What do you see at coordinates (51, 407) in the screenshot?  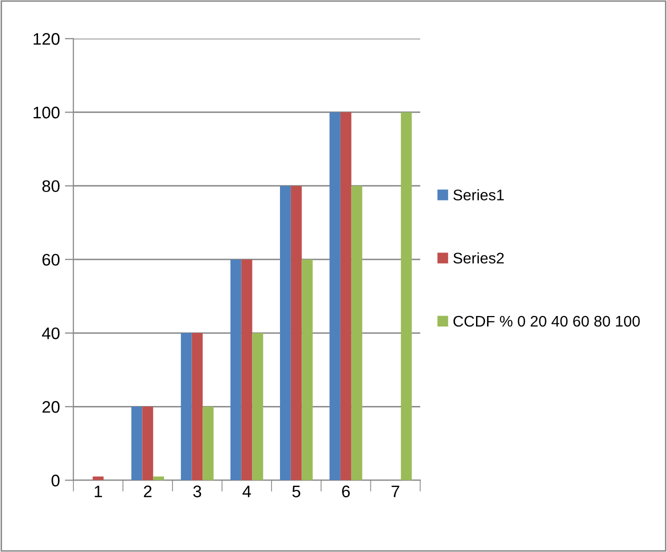 I see `y-tick-label: 20` at bounding box center [51, 407].